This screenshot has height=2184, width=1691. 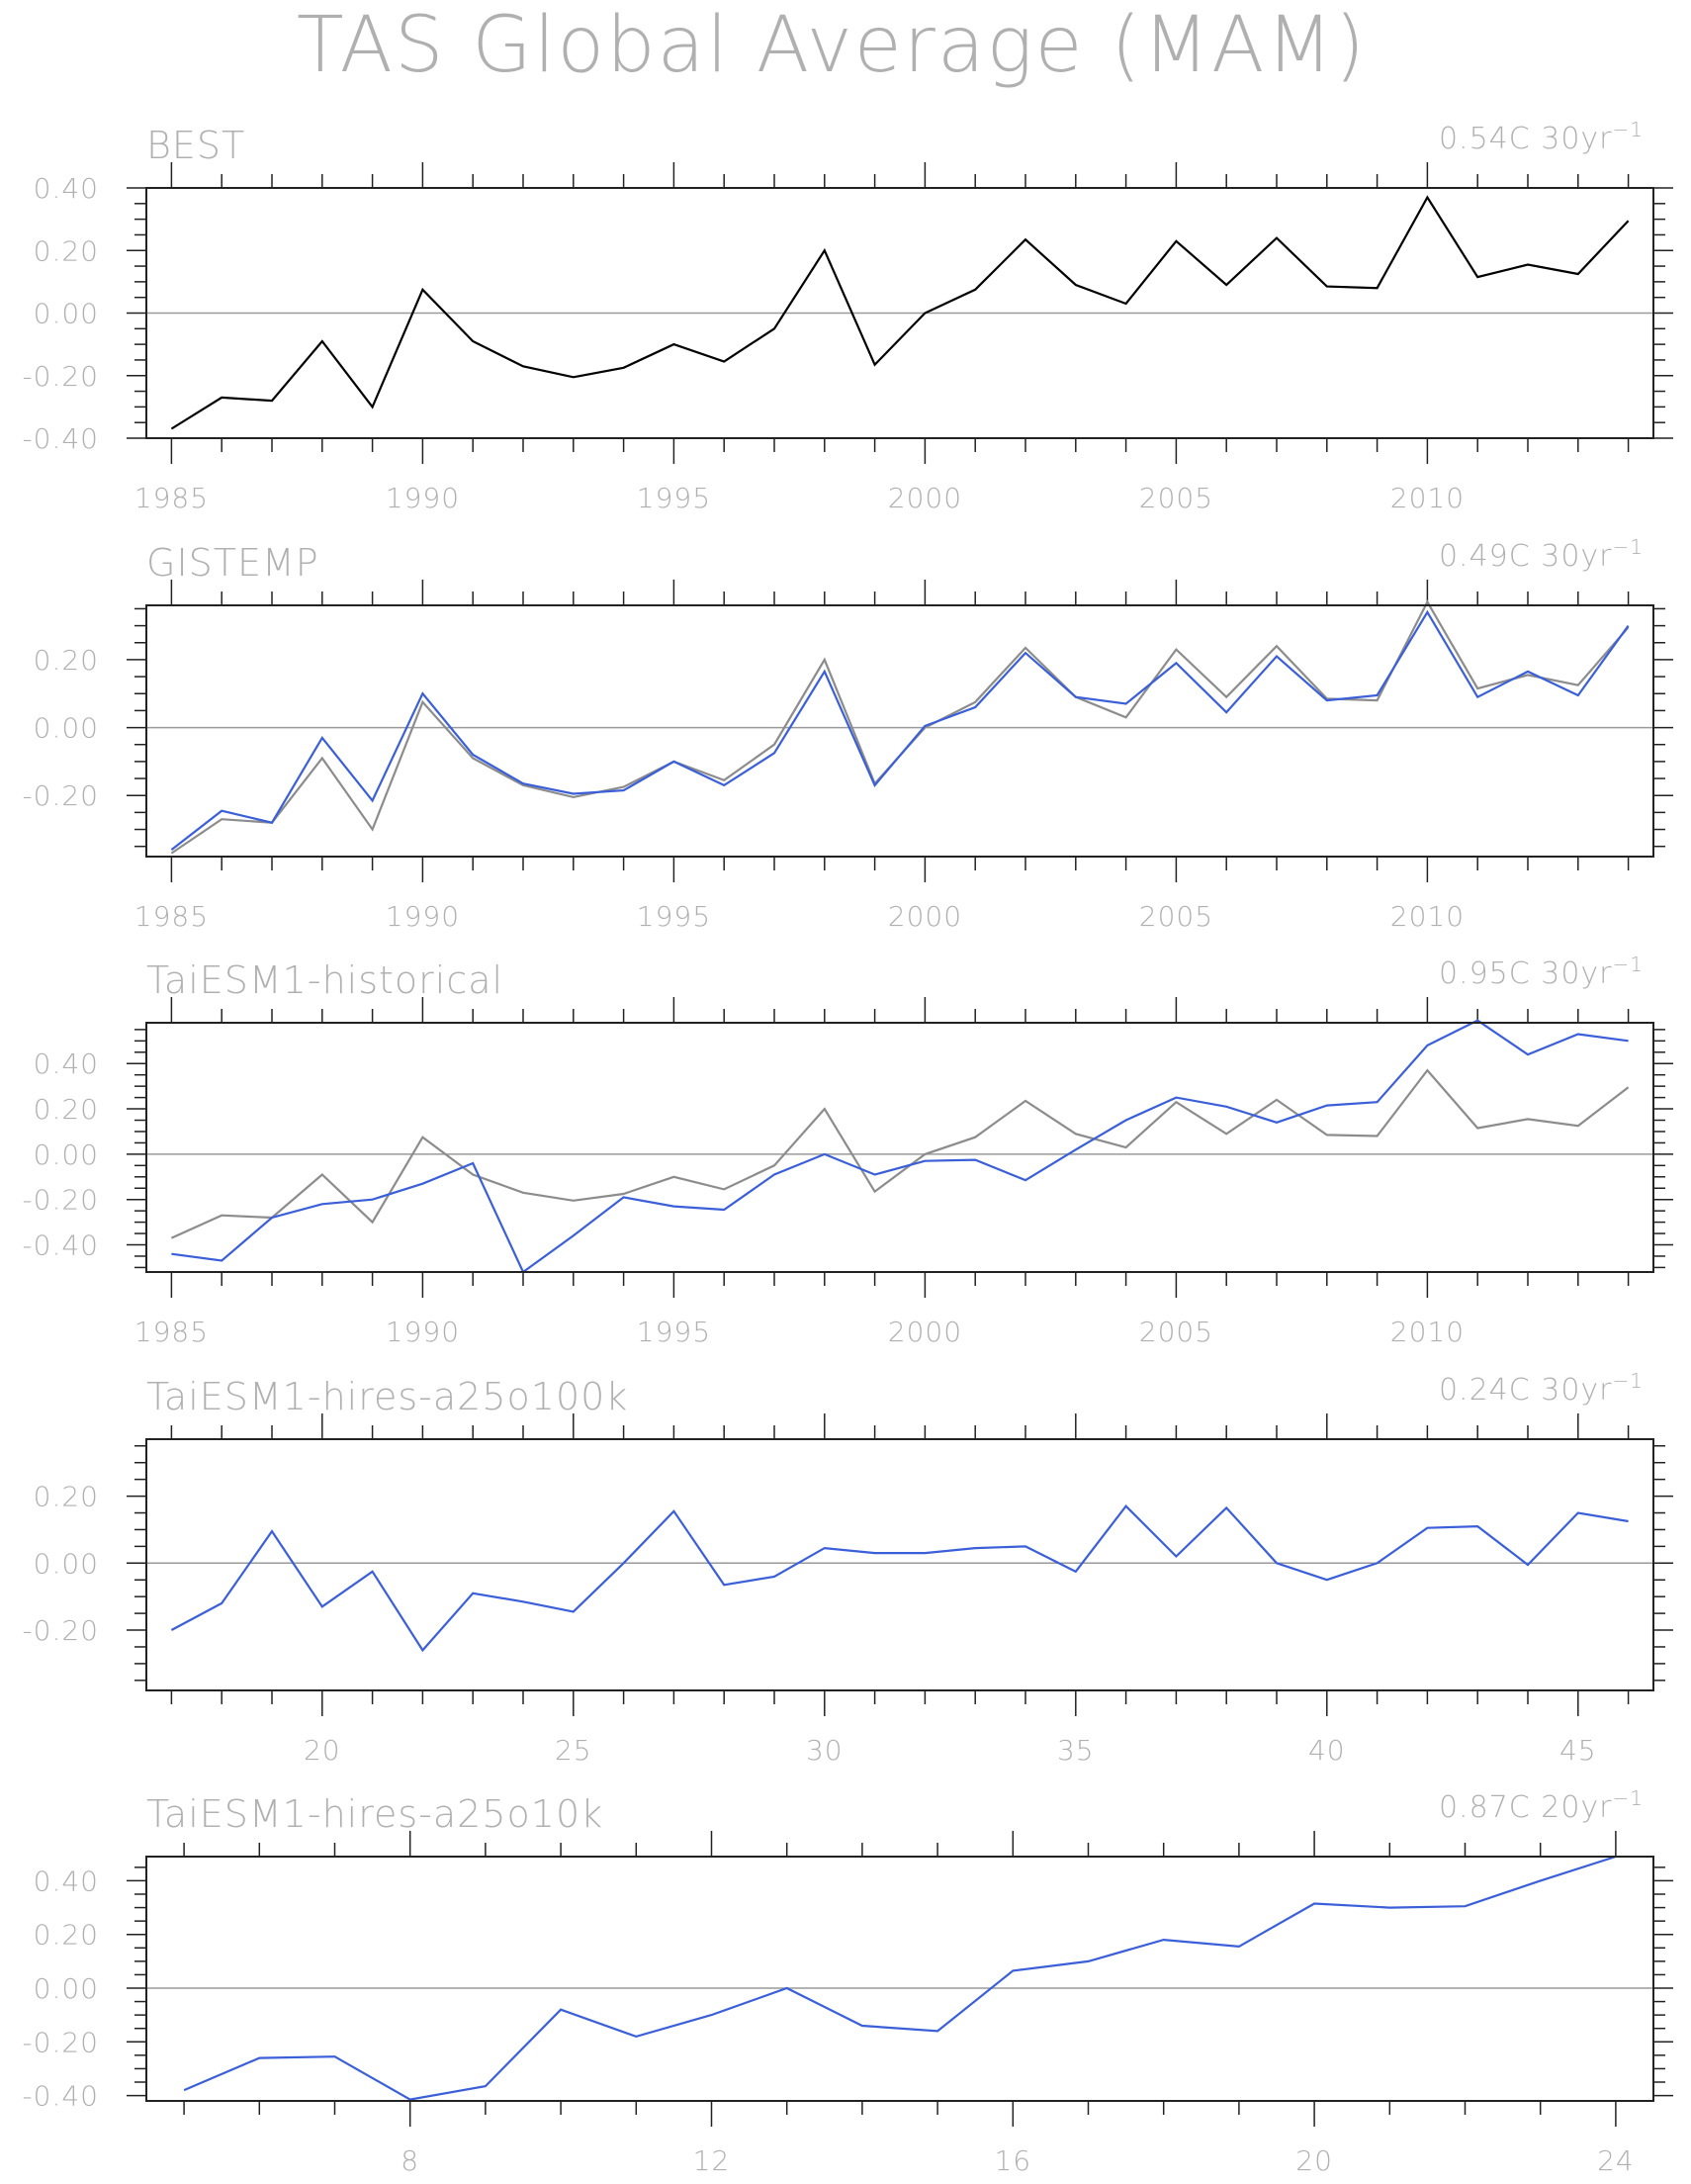 I want to click on trend-label: 0.87C 20yr−1, so click(x=1541, y=1805).